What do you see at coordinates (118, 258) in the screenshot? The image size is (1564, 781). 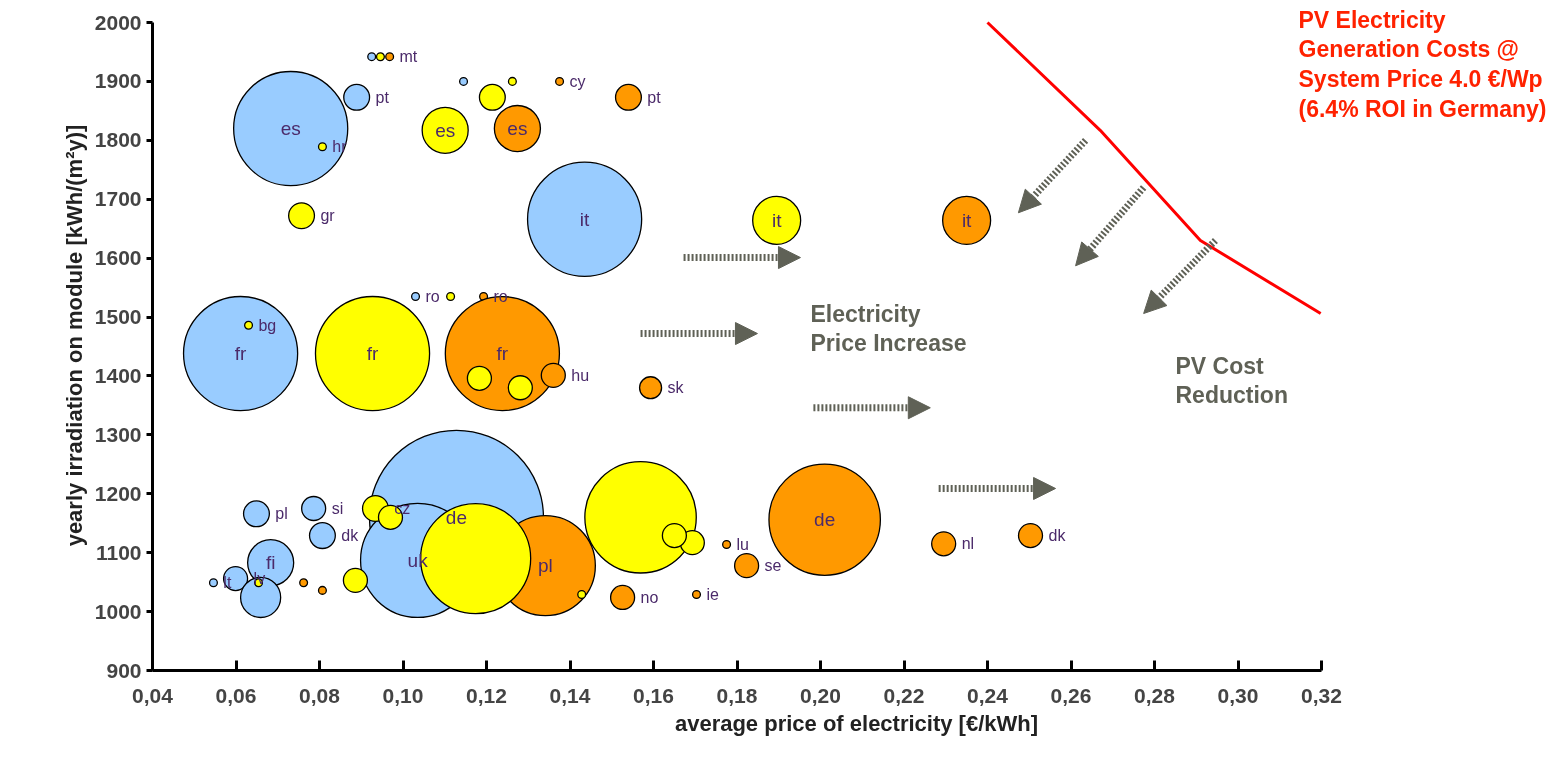 I see `y-tick-label: 1600` at bounding box center [118, 258].